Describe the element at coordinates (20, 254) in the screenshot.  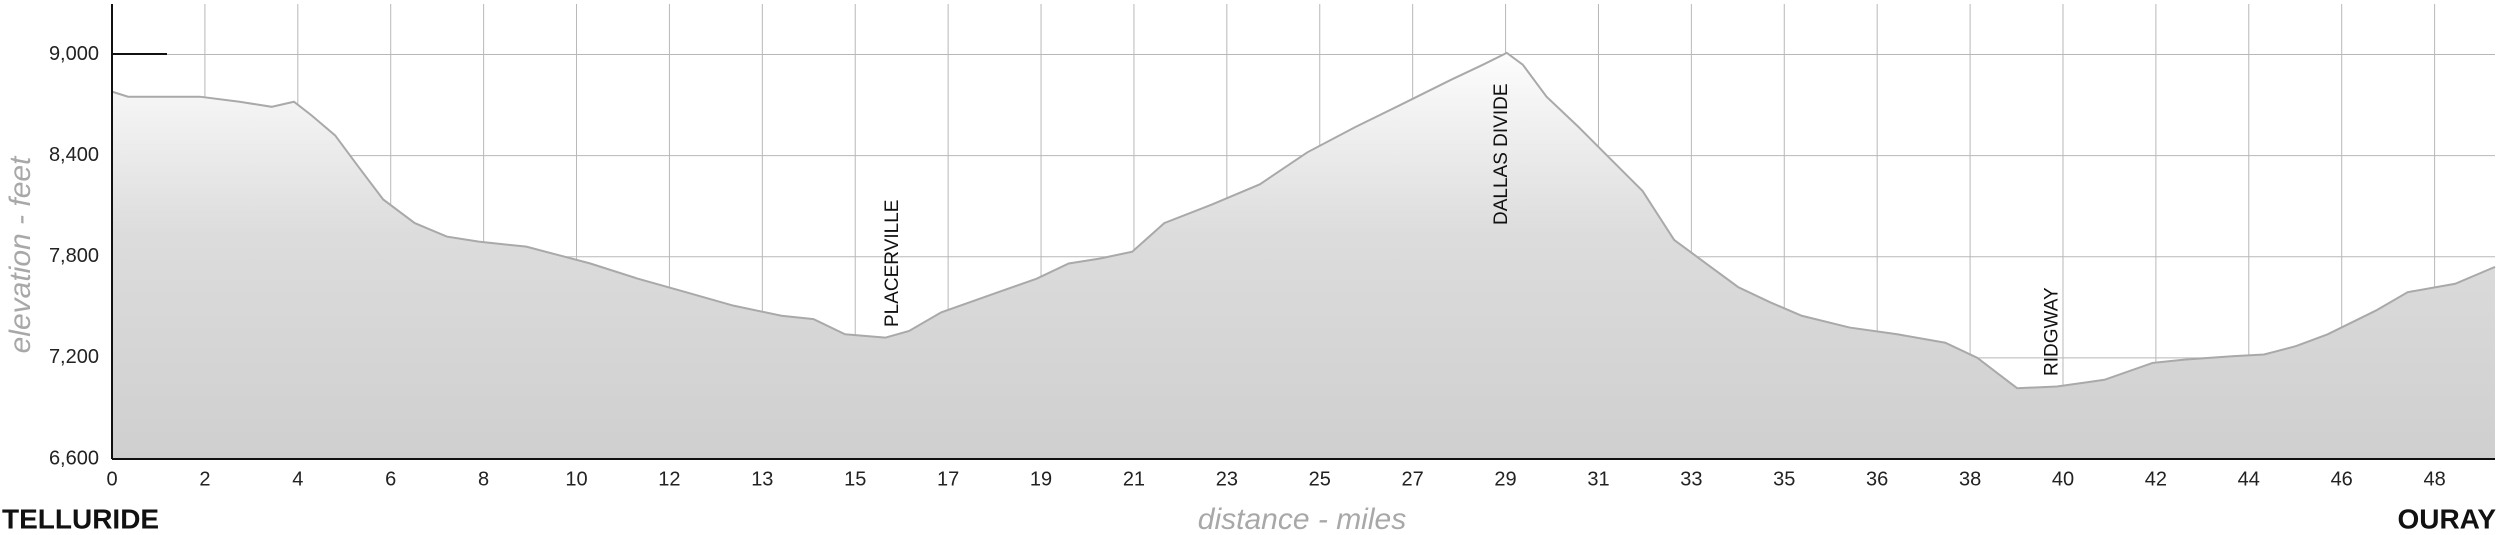
I see `y-axis-title: elevation - feet` at that location.